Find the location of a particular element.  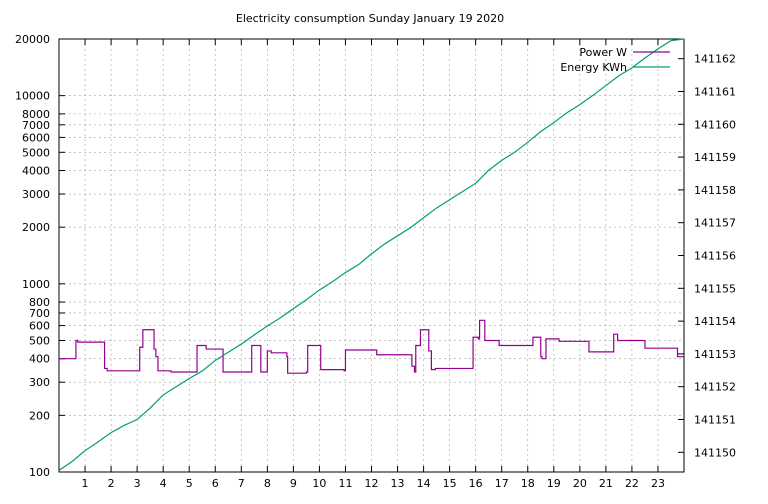

y-left-tick-label: 600 is located at coordinates (39, 326).